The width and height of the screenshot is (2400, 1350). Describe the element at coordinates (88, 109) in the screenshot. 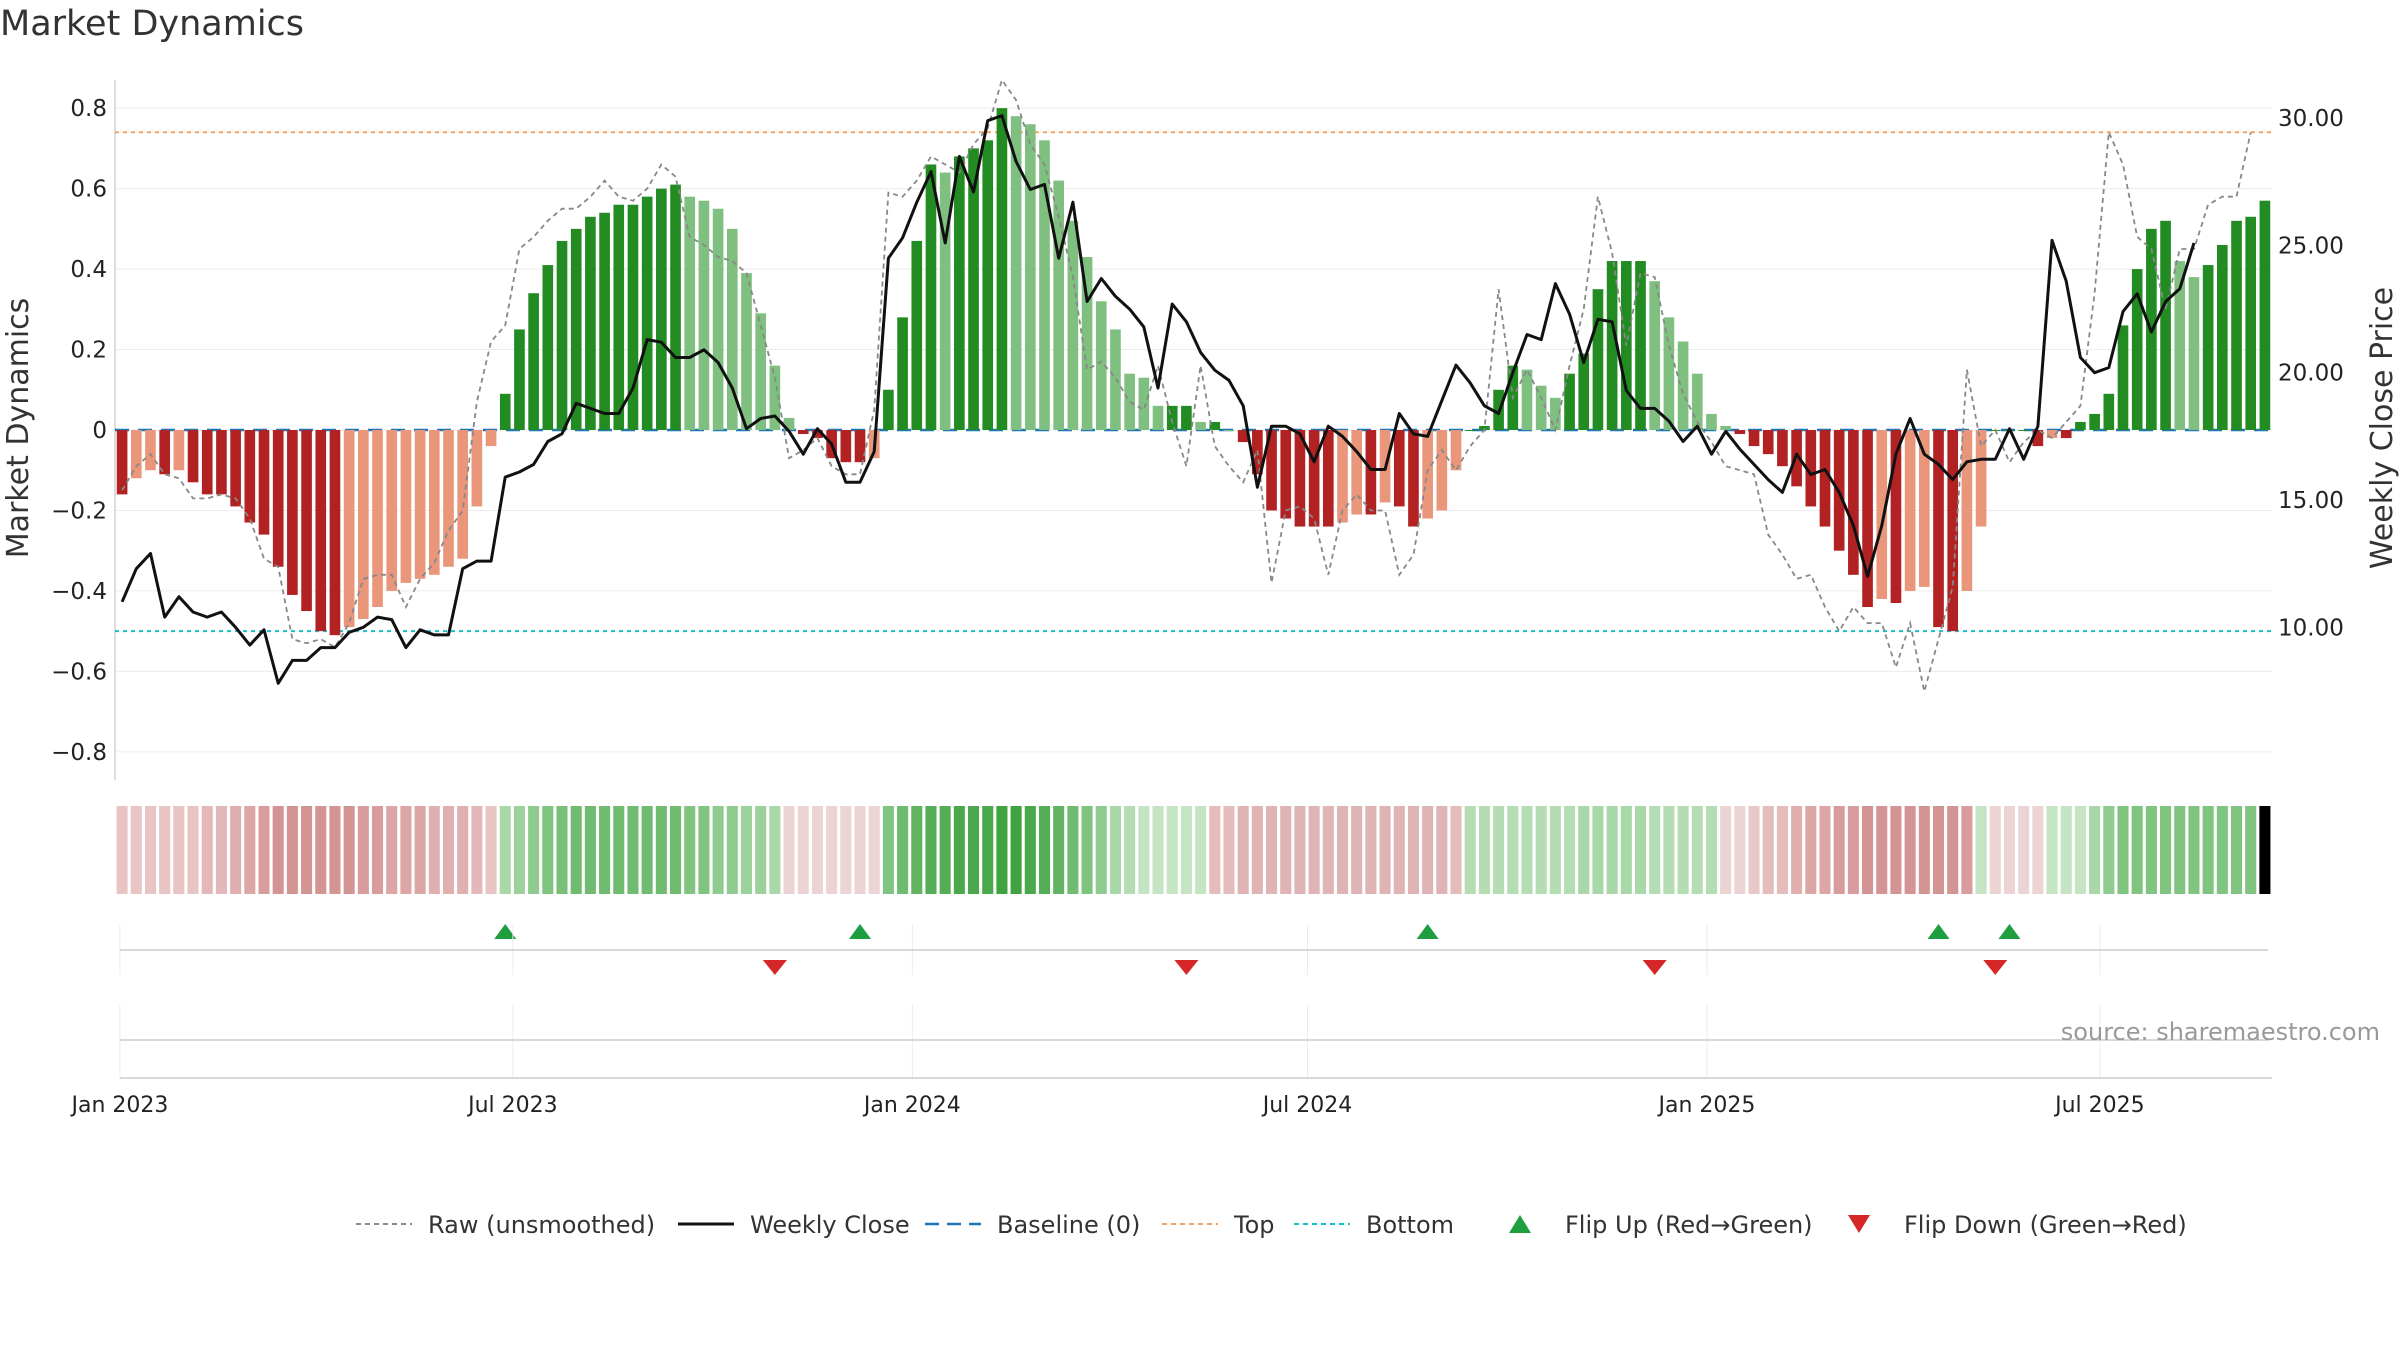

I see `y-tick-label: 0.8` at that location.